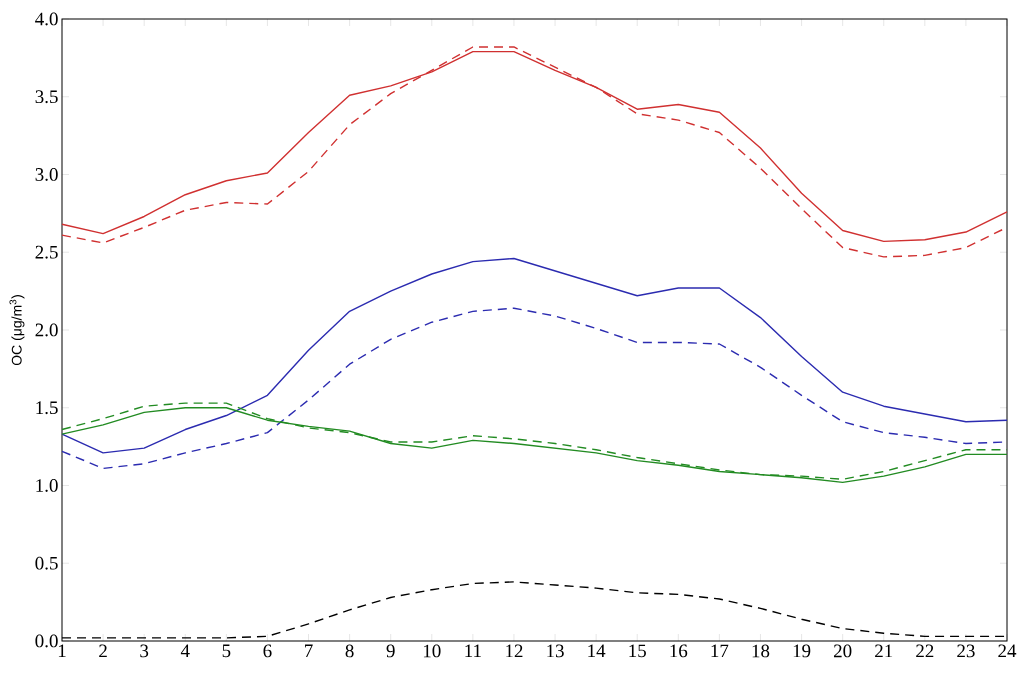 The height and width of the screenshot is (673, 1021). I want to click on x-tick-label: 3, so click(144, 651).